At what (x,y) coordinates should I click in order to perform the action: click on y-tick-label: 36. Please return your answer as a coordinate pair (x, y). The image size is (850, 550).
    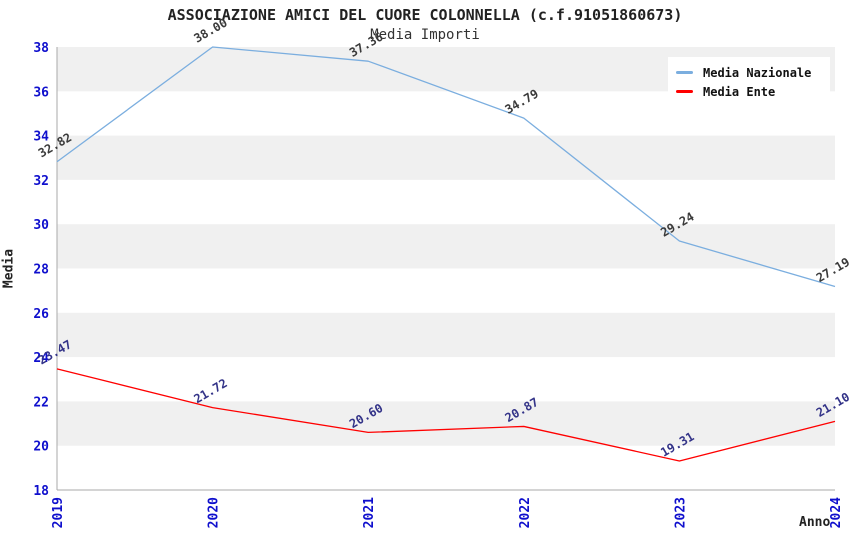
    Looking at the image, I should click on (41, 92).